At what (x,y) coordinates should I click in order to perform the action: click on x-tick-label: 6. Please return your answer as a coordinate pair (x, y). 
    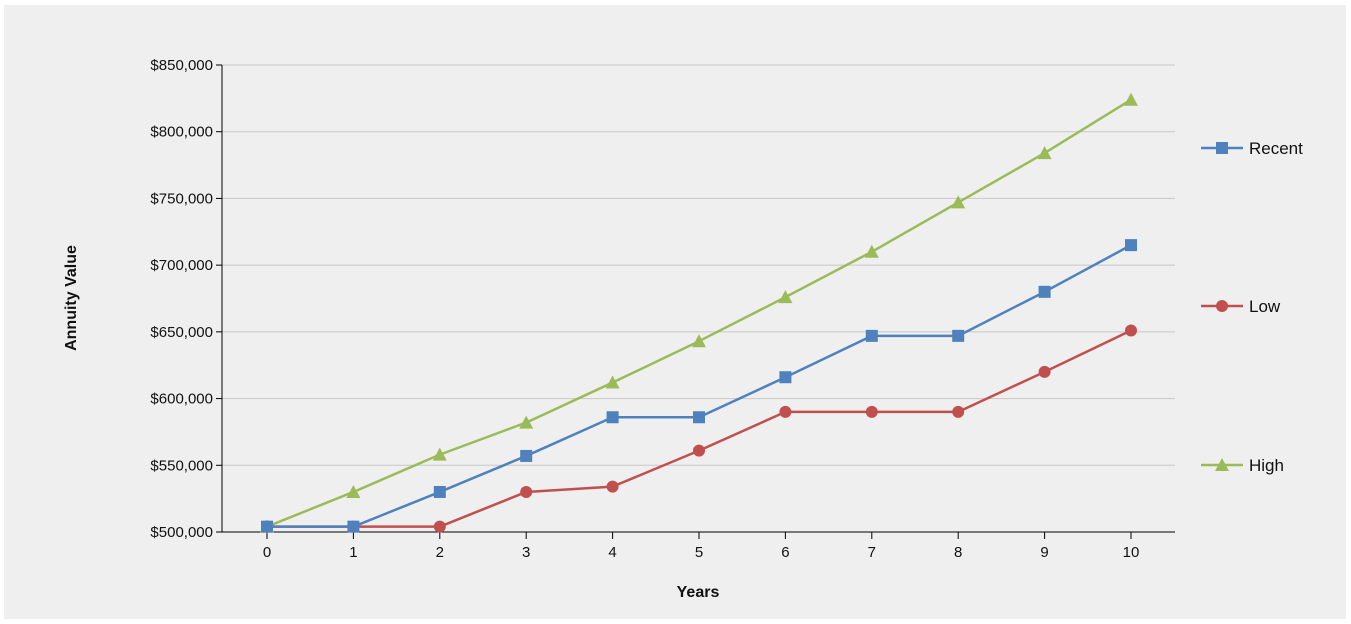
    Looking at the image, I should click on (785, 552).